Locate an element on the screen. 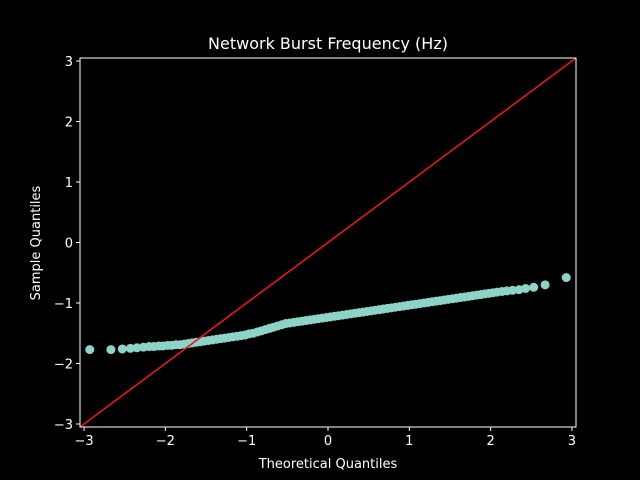 The width and height of the screenshot is (640, 480). y-axis-label: Sample Quantiles is located at coordinates (36, 242).